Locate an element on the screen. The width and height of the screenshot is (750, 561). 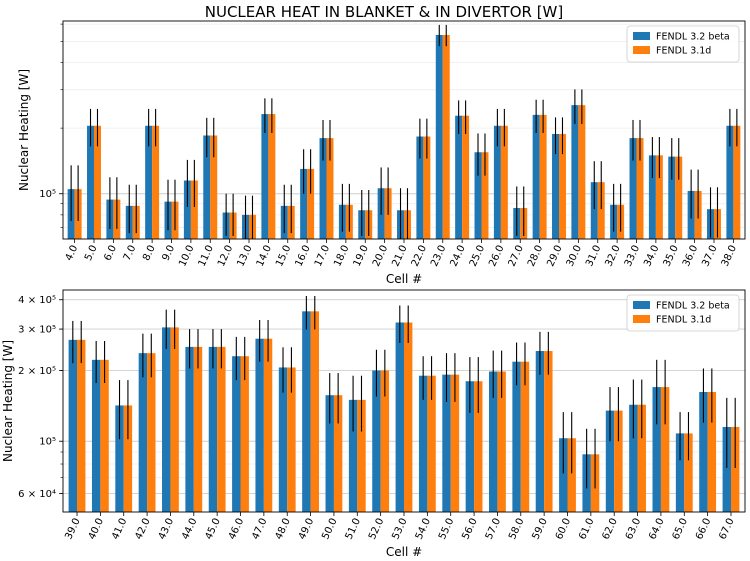
x-tick-label: 42.0 is located at coordinates (142, 529).